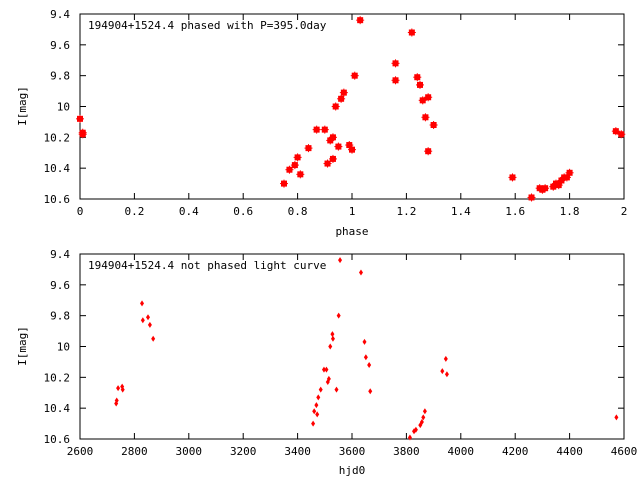 This screenshot has height=484, width=640. I want to click on x-tick-label: 2800, so click(134, 451).